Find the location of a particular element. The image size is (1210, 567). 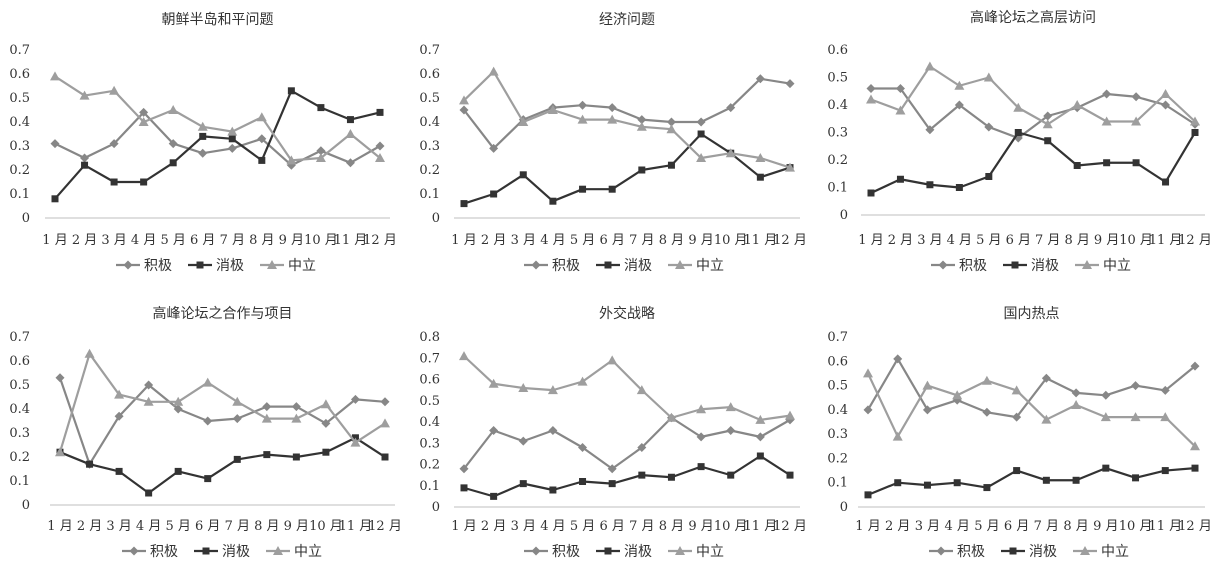

x-tick-label: 12 月 is located at coordinates (380, 240).